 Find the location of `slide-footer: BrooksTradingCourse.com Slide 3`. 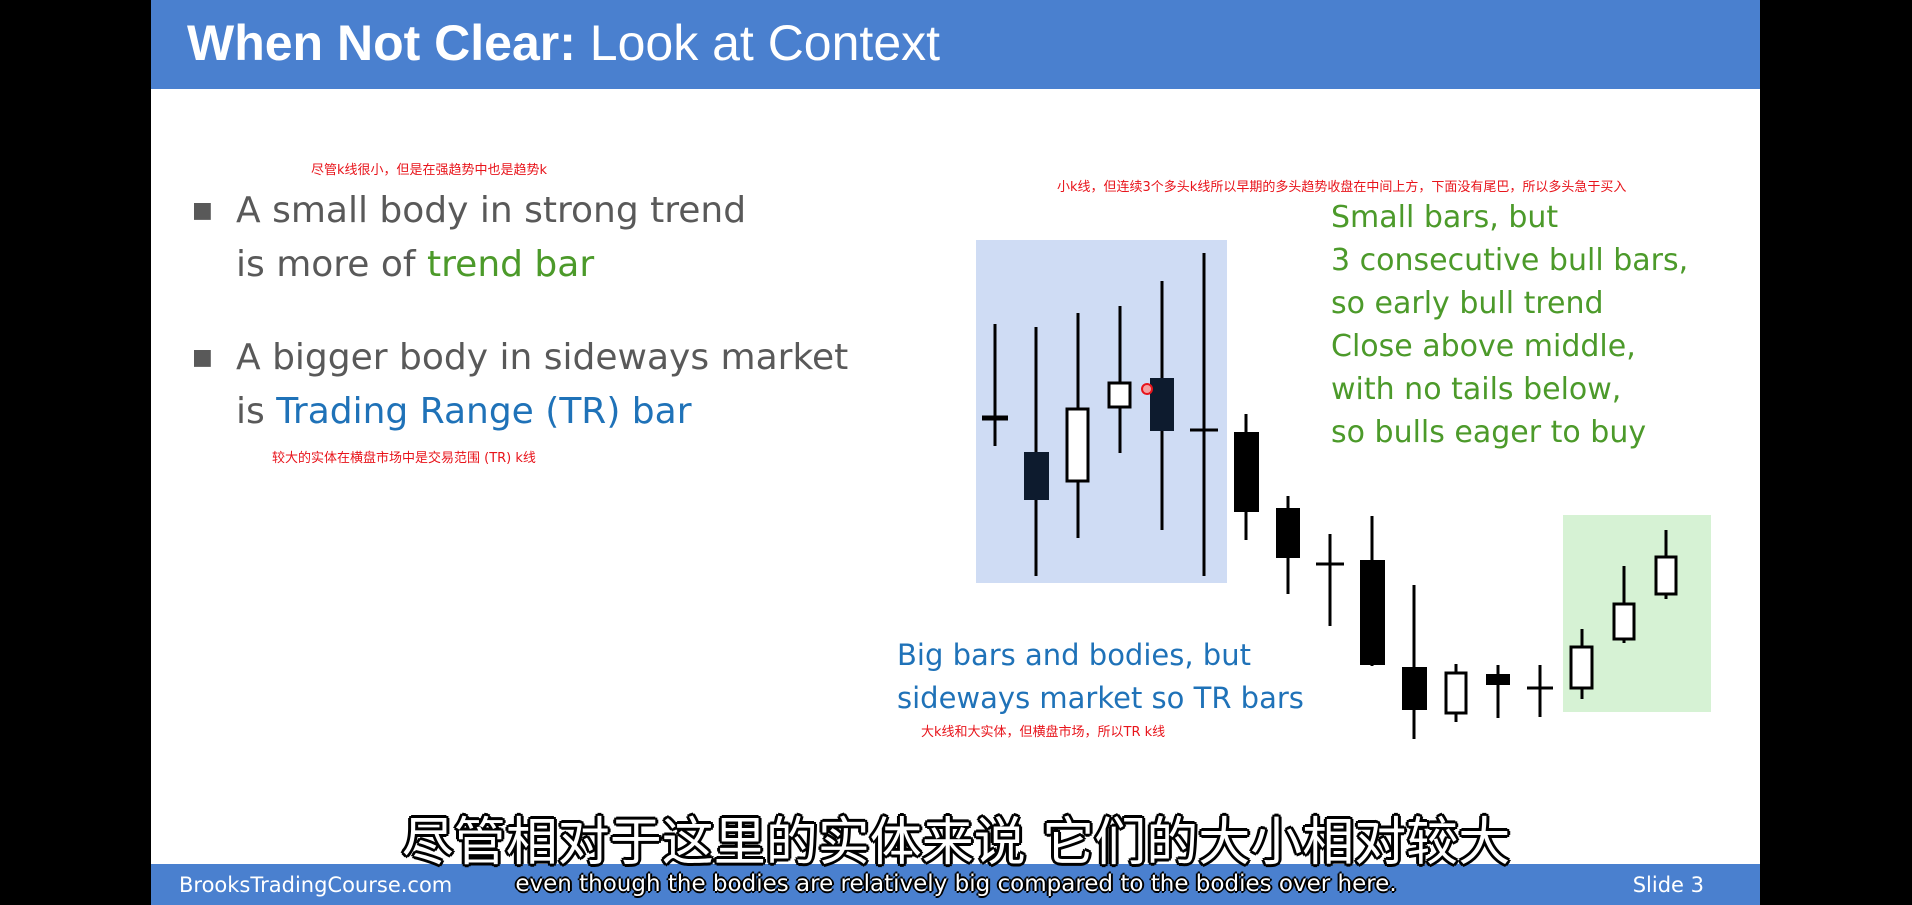

slide-footer: BrooksTradingCourse.com Slide 3 is located at coordinates (955, 884).